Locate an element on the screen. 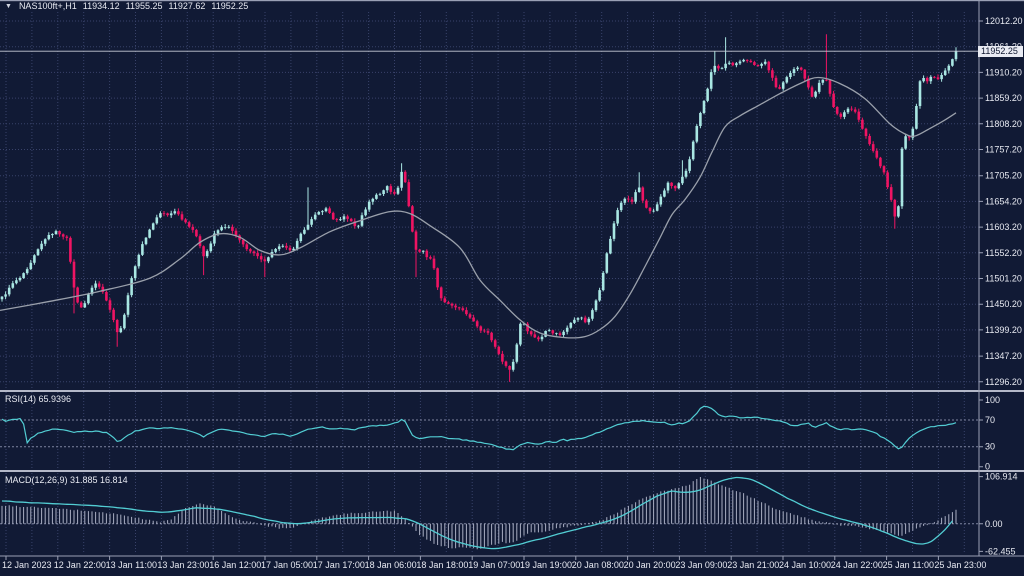 This screenshot has height=576, width=1024. macd-axis-label: -62.455 is located at coordinates (1000, 551).